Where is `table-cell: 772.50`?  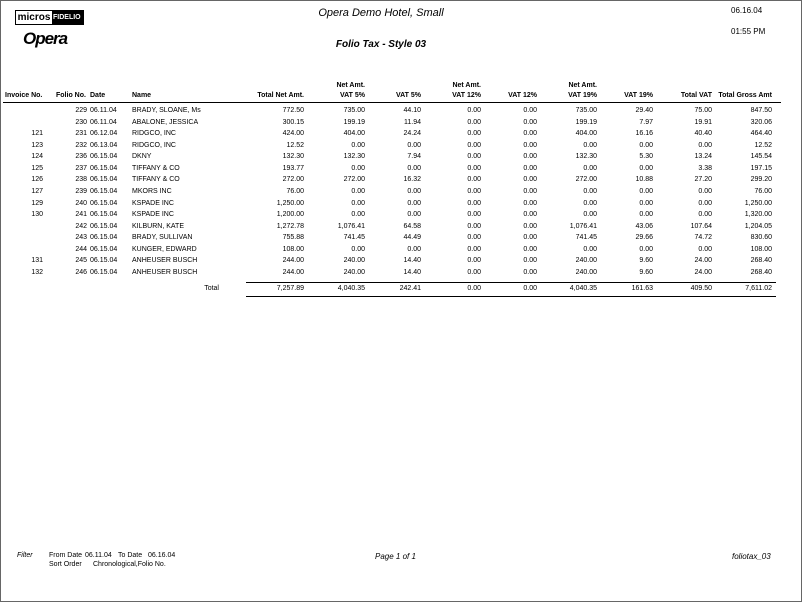
table-cell: 772.50 is located at coordinates (293, 110).